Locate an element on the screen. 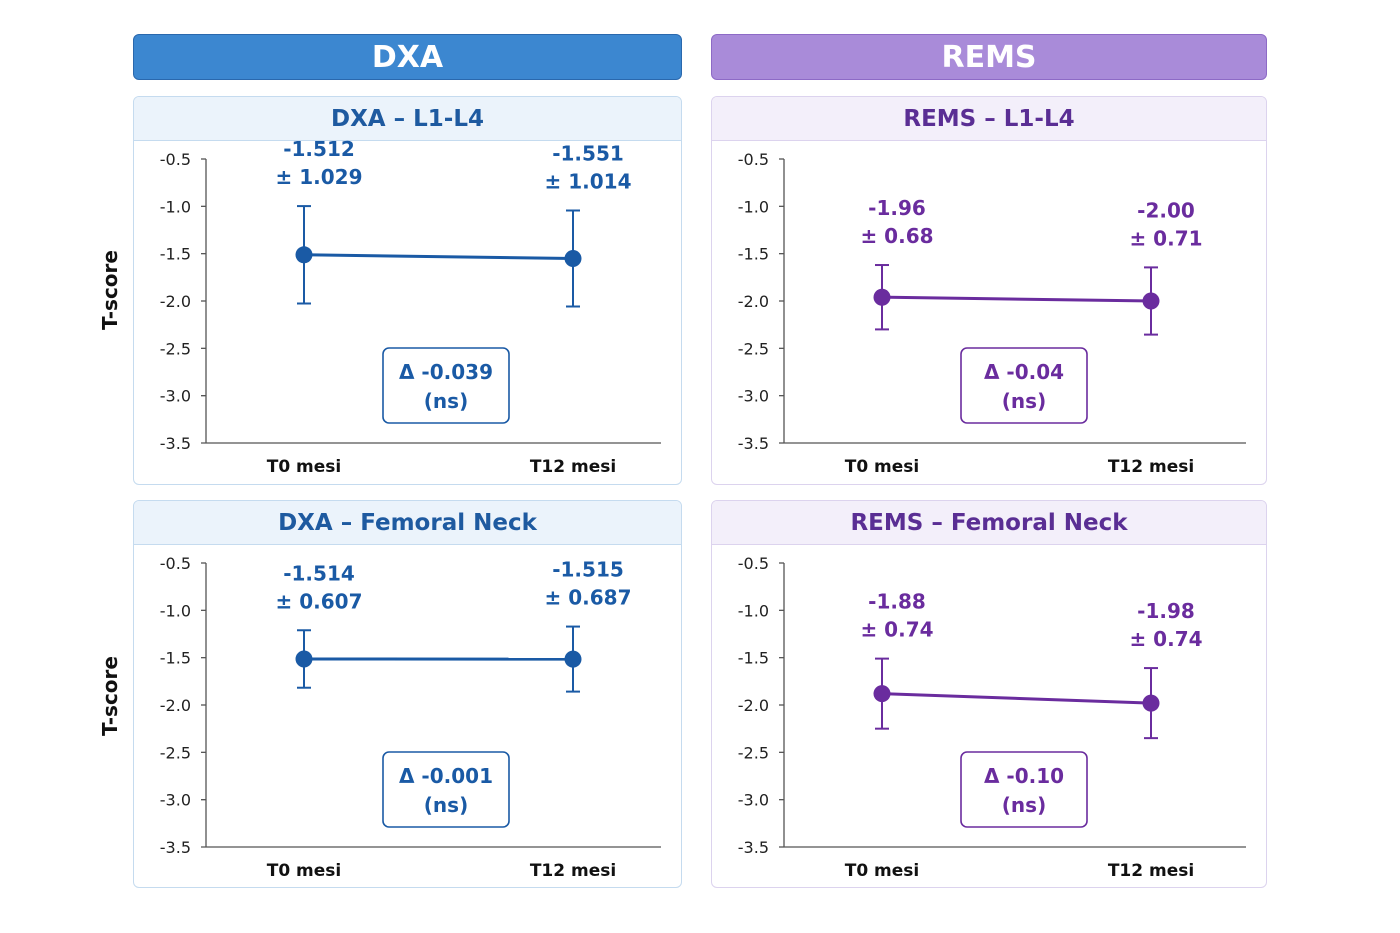  delta-value: Δ -0.04 is located at coordinates (1024, 372).